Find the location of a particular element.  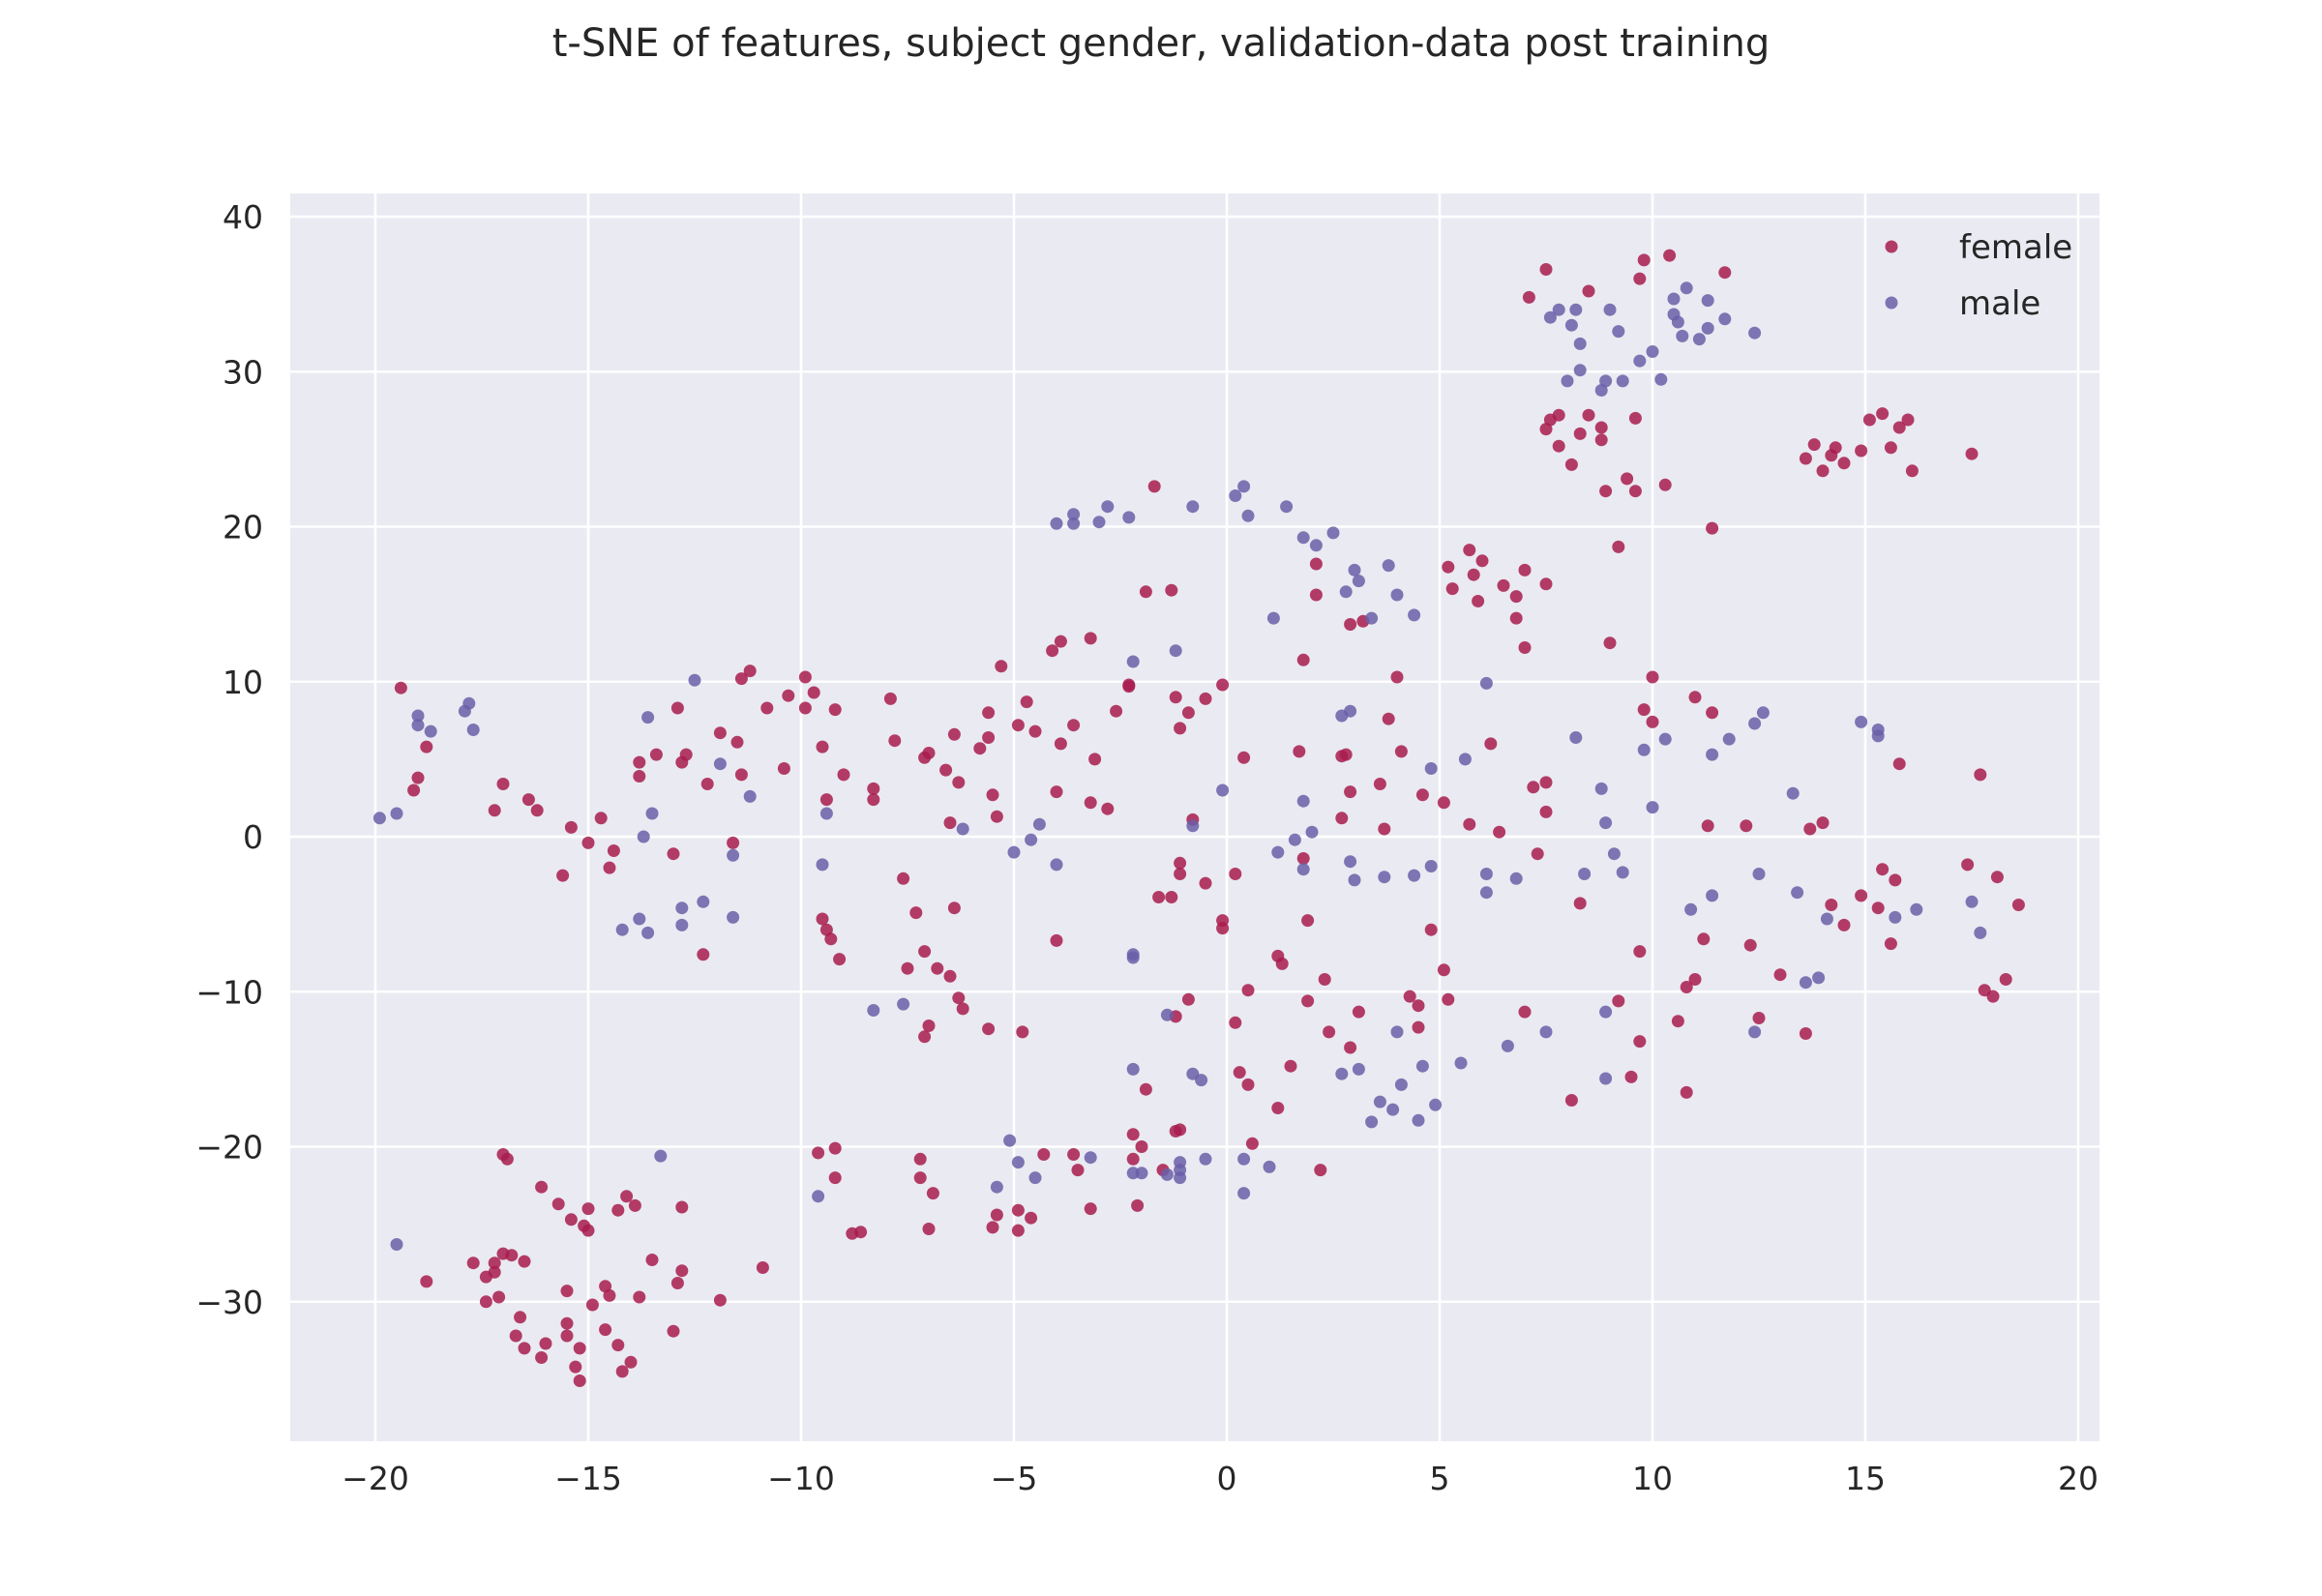

y-tick-label: −10 is located at coordinates (229, 992).